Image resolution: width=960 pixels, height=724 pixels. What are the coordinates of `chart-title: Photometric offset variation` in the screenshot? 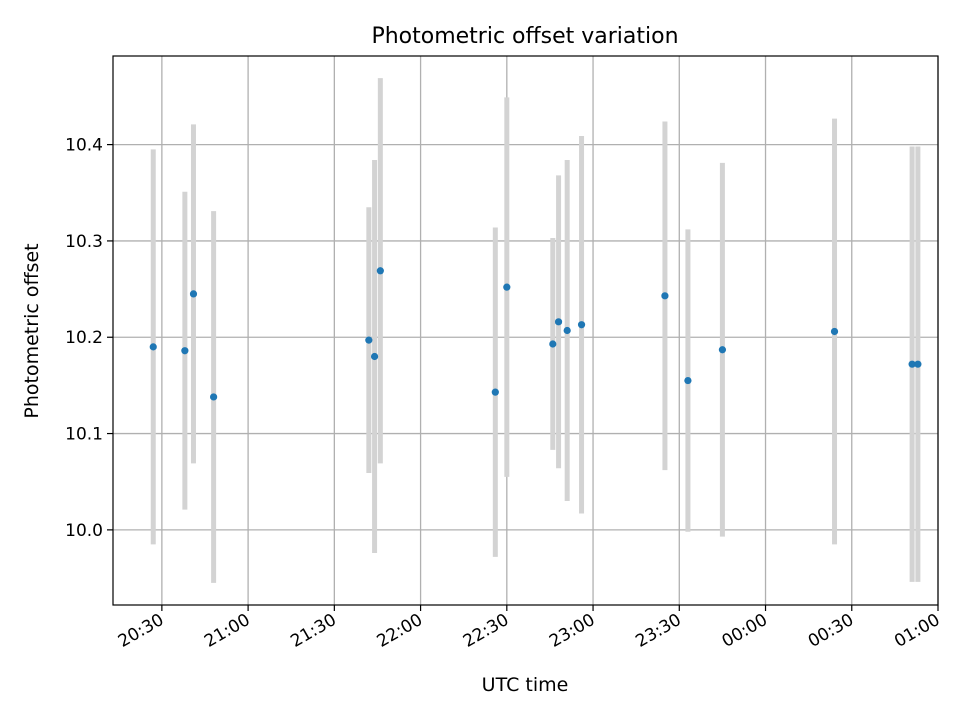 It's located at (524, 36).